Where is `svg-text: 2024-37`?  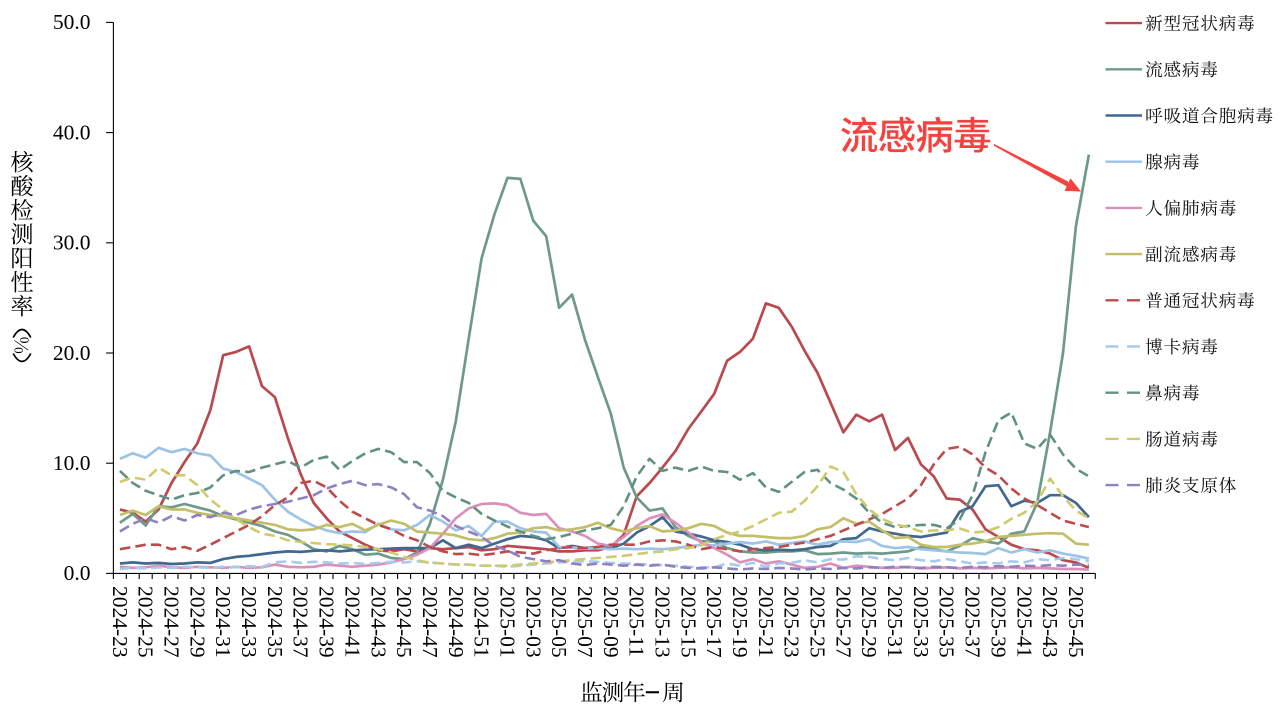 svg-text: 2024-37 is located at coordinates (301, 622).